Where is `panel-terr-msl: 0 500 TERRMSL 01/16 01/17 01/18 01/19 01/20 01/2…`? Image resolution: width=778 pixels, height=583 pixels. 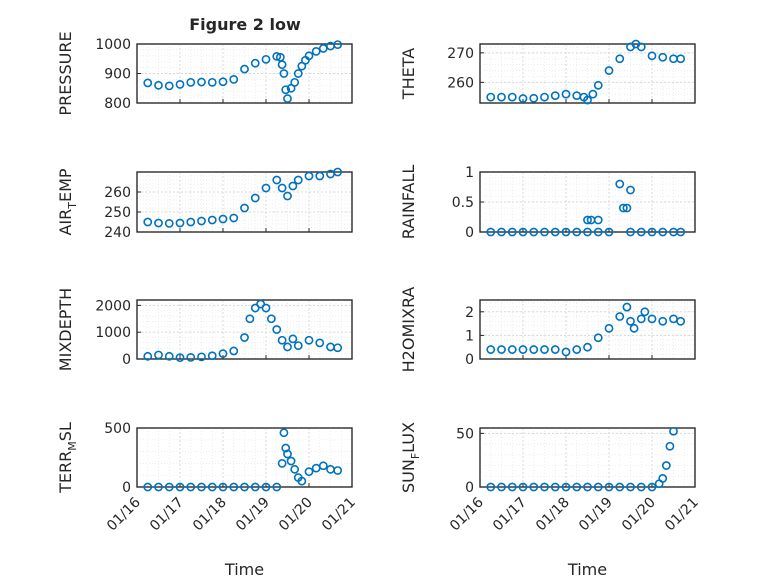 panel-terr-msl: 0 500 TERRMSL 01/16 01/17 01/18 01/19 01/20 01/2… is located at coordinates (207, 500).